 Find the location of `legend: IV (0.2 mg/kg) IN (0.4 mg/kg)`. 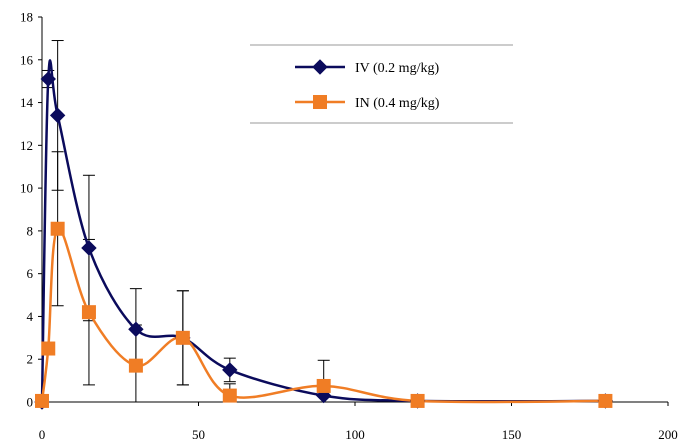

legend: IV (0.2 mg/kg) IN (0.4 mg/kg) is located at coordinates (381, 84).